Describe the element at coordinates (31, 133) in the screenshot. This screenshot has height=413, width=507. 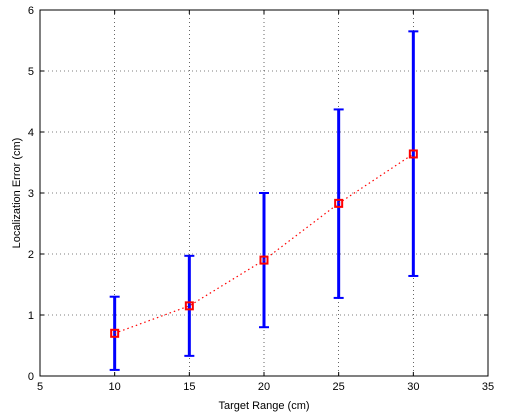
I see `y-tick-label: 4` at that location.